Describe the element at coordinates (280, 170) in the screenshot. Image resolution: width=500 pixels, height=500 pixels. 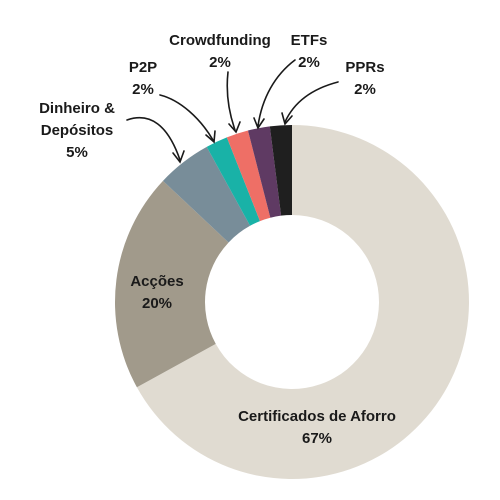
I see `slice-pprs` at that location.